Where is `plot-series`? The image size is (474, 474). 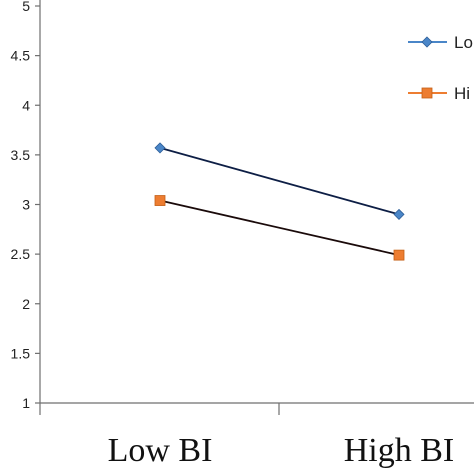
plot-series is located at coordinates (279, 201).